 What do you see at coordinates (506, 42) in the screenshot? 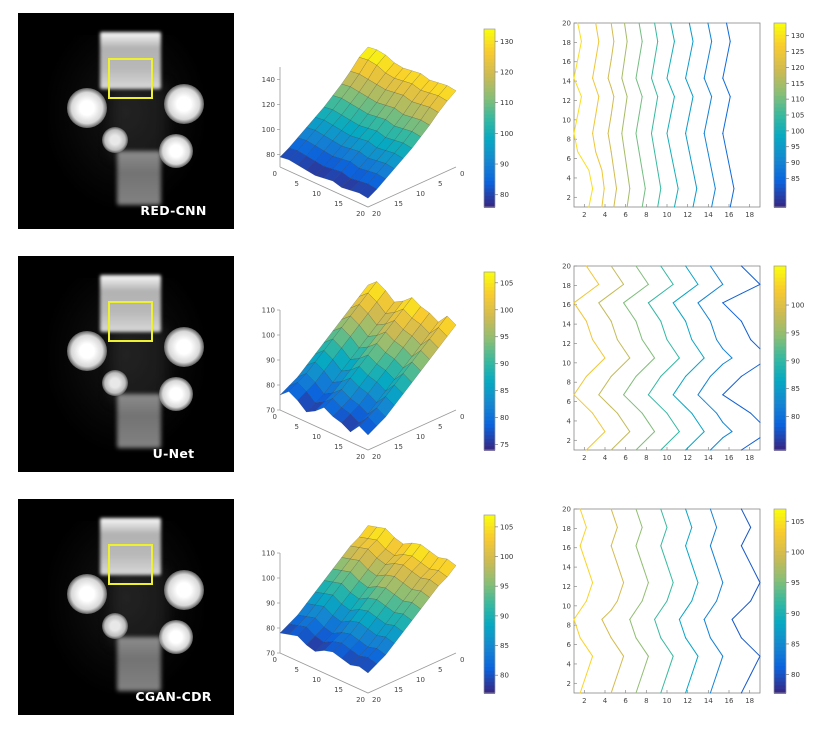
I see `svg-text: 130` at bounding box center [506, 42].